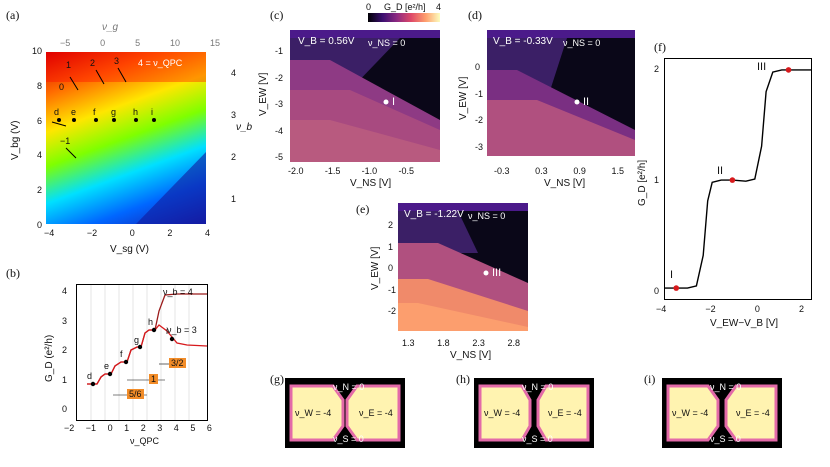  I want to click on h-s: ν_S = 0, so click(537, 439).